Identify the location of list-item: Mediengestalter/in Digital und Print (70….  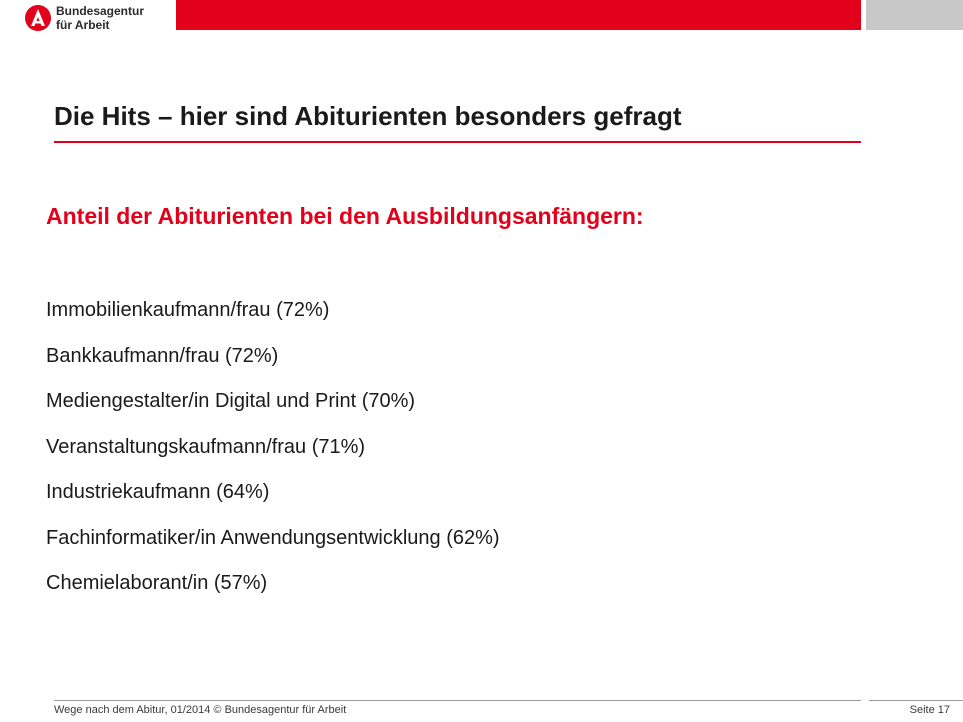
(231, 401).